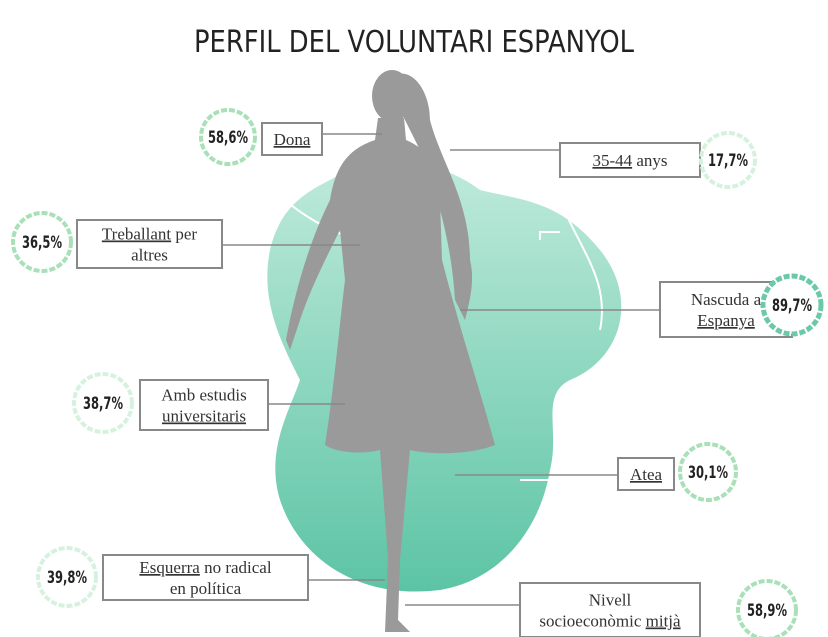  I want to click on label-segment: Amb estudis, so click(203, 395).